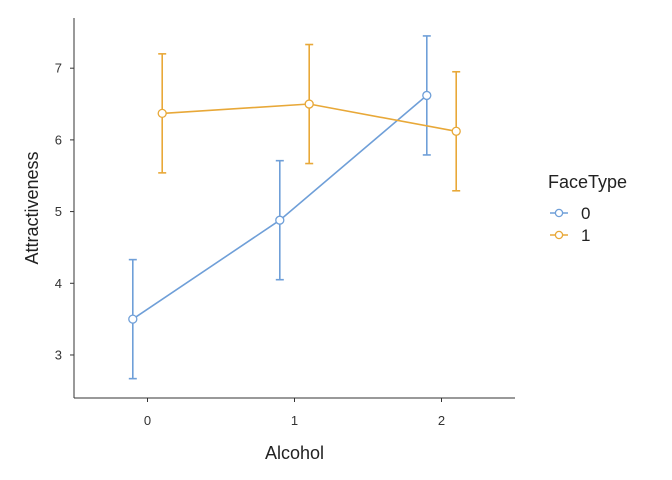 This screenshot has height=480, width=672. I want to click on legend-item-1: 1, so click(570, 235).